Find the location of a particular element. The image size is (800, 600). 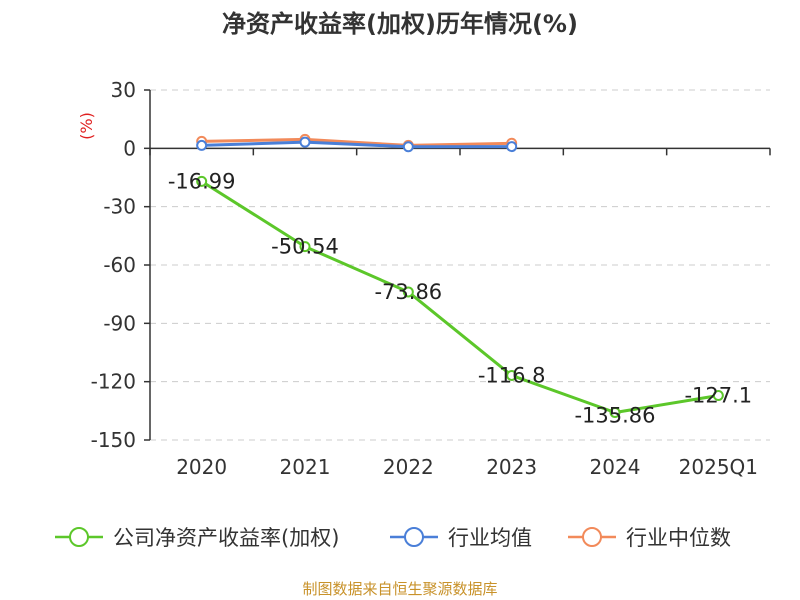

legend-item: 公司净资产收益率(加权) is located at coordinates (197, 538).